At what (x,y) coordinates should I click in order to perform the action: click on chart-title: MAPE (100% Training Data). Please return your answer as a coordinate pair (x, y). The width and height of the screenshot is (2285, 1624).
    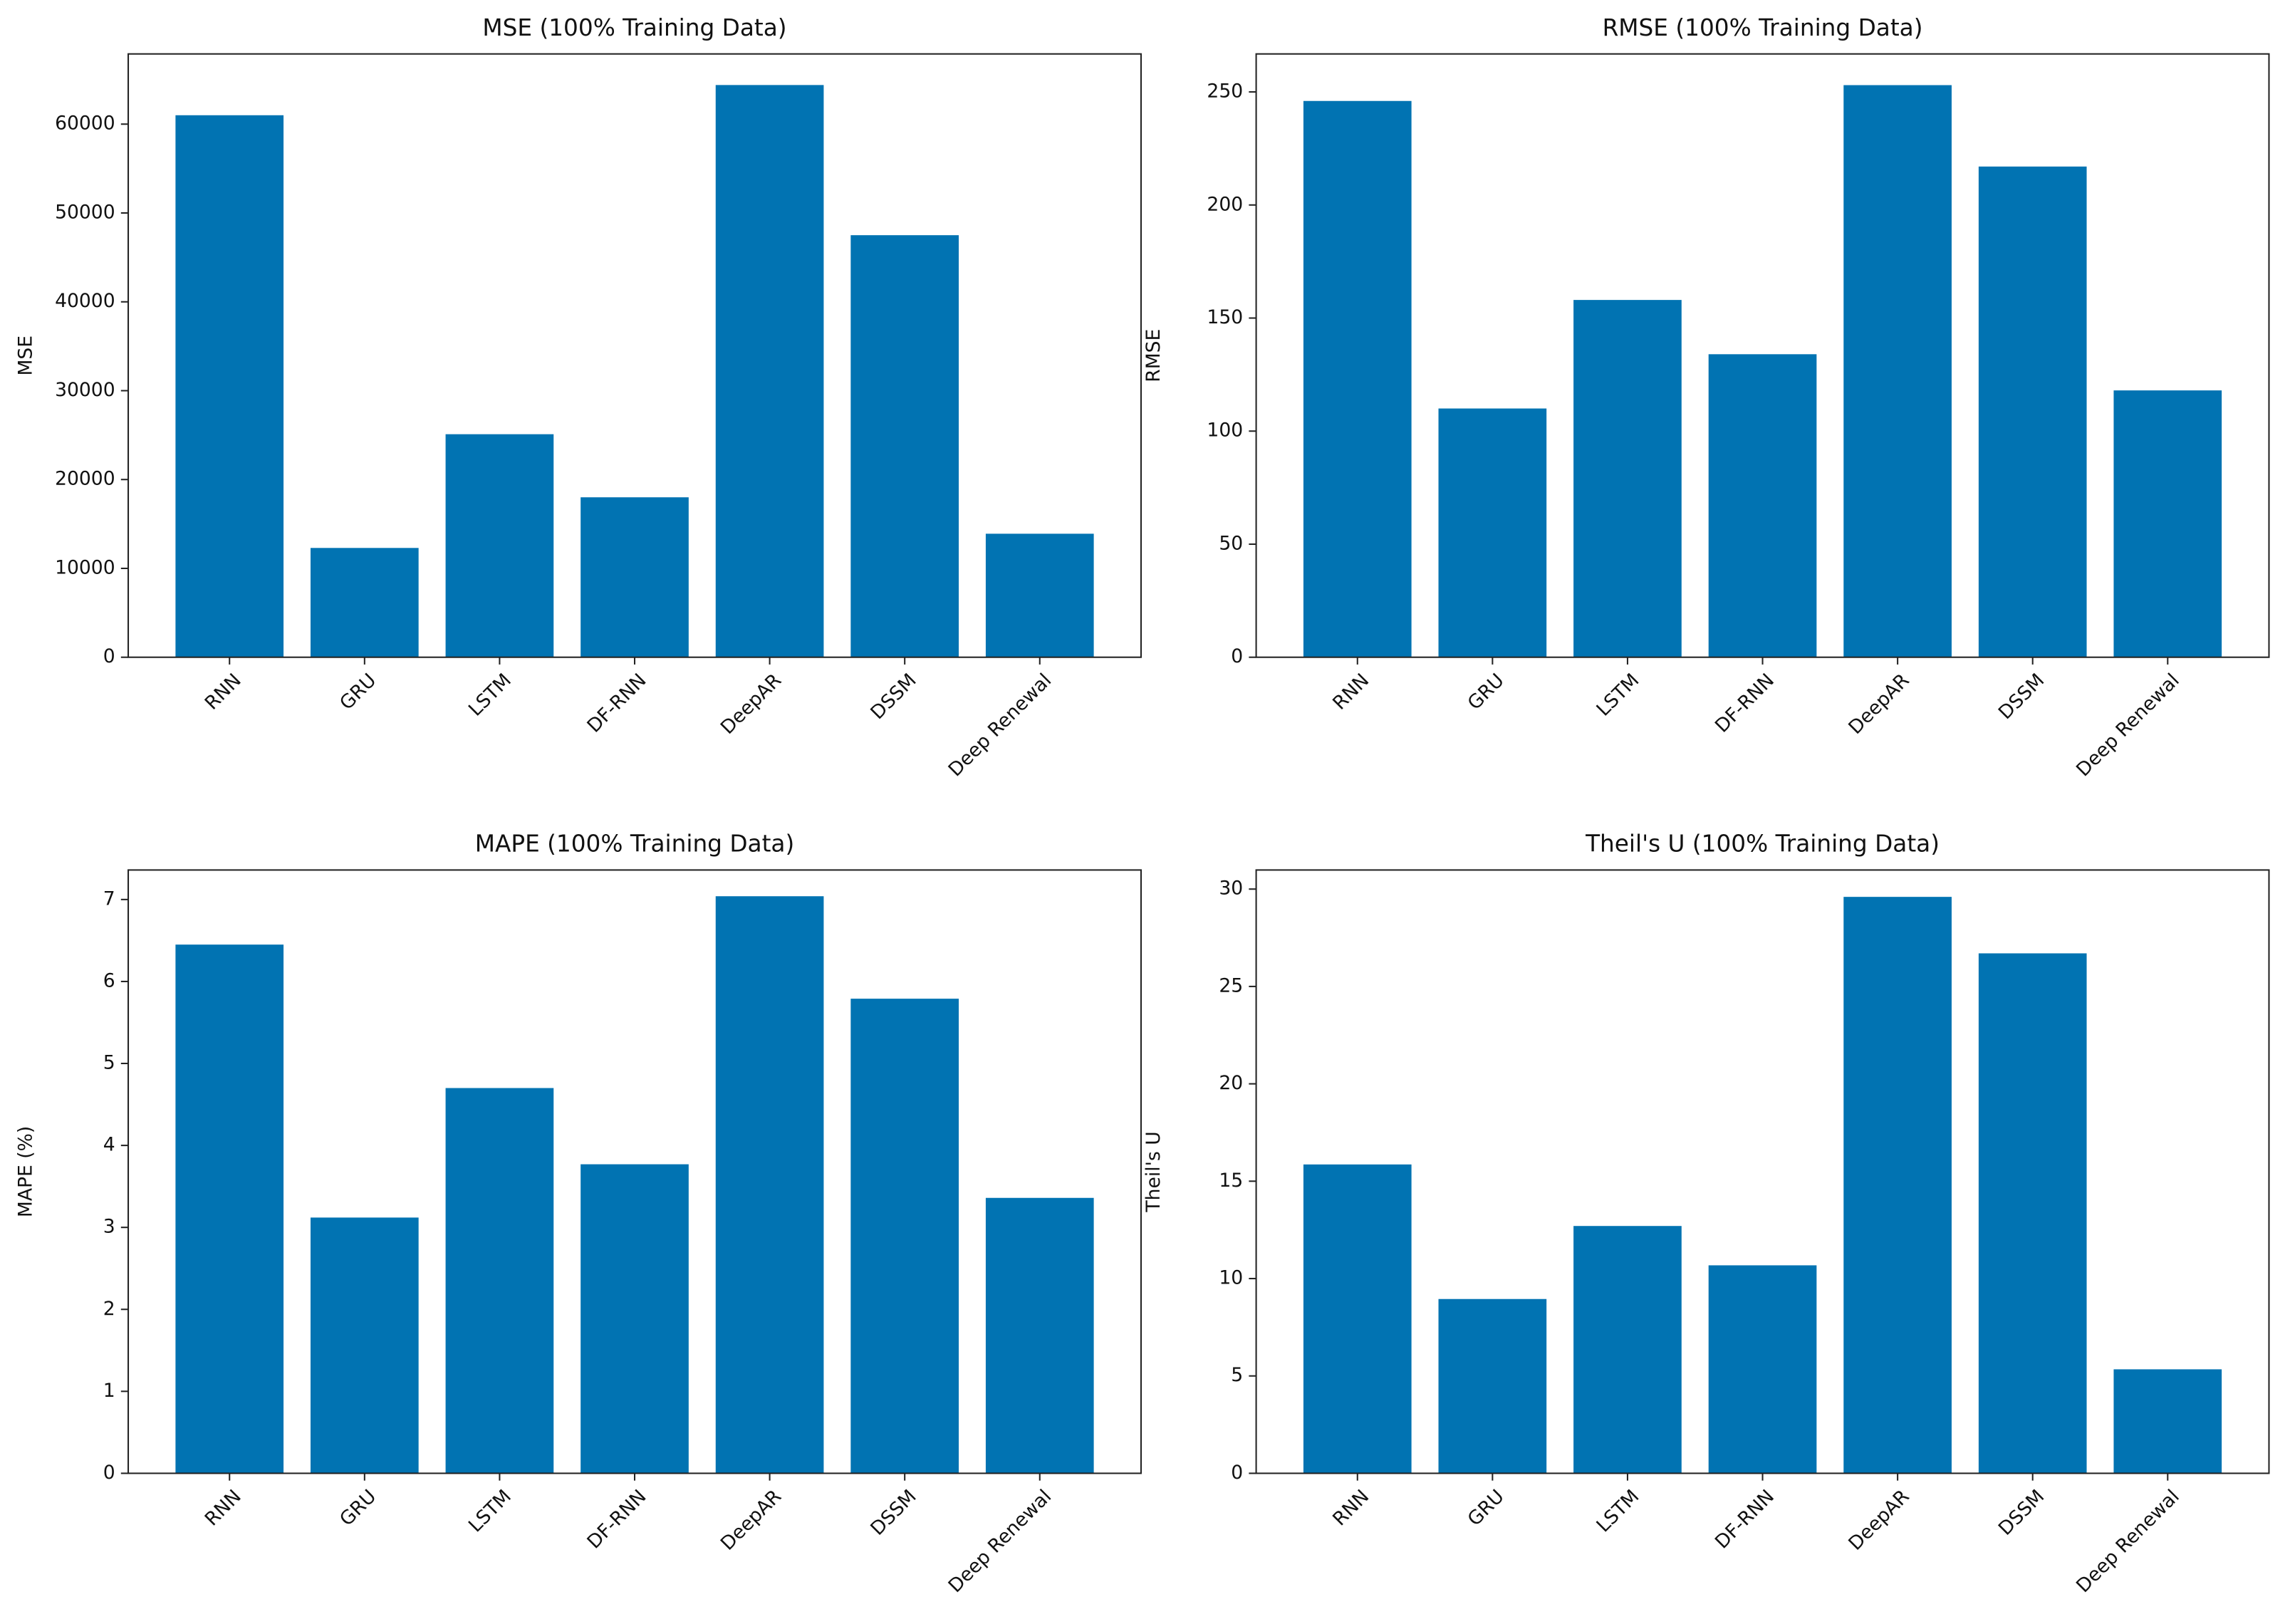
    Looking at the image, I should click on (635, 844).